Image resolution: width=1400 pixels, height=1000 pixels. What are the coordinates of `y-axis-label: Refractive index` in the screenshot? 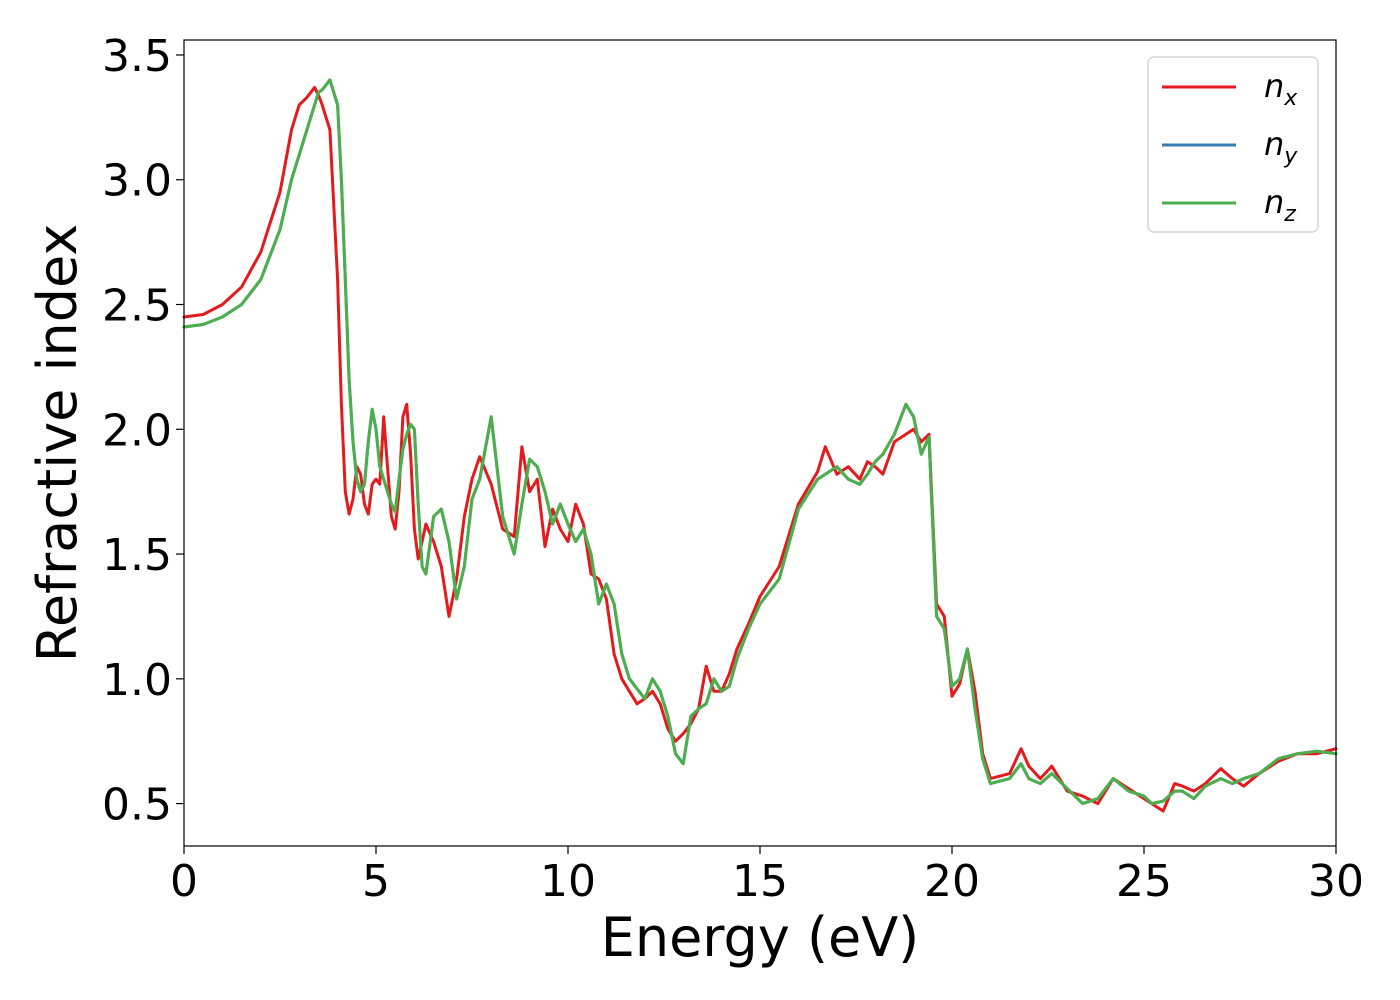 It's located at (57, 443).